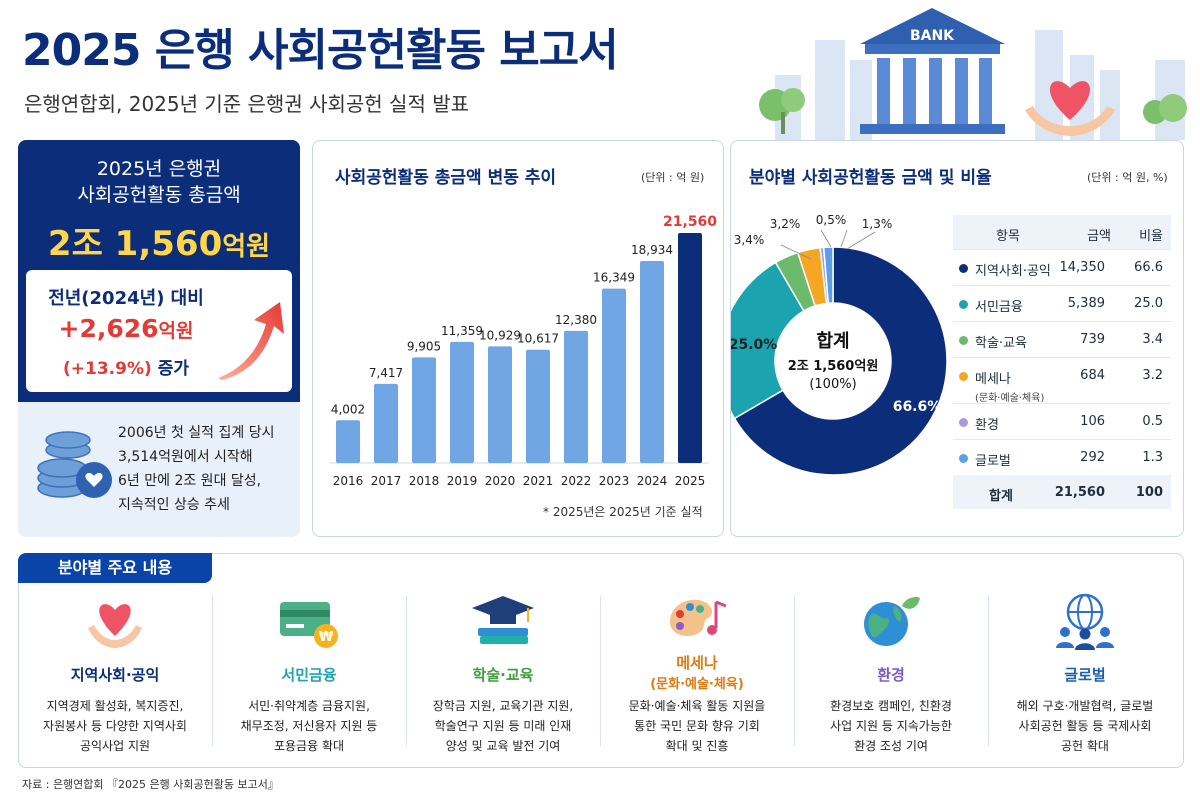 The height and width of the screenshot is (800, 1200). I want to click on table-row-amount: 684, so click(1092, 375).